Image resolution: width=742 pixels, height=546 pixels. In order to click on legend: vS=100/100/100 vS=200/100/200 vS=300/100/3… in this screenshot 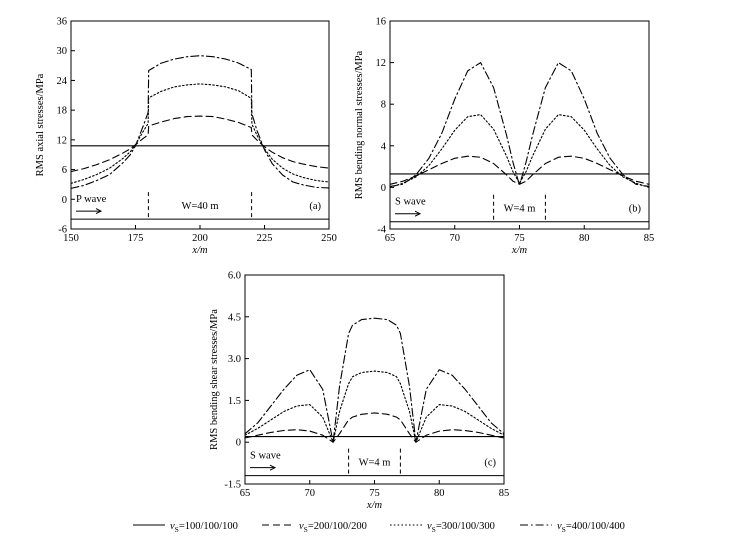, I will do `click(379, 527)`.